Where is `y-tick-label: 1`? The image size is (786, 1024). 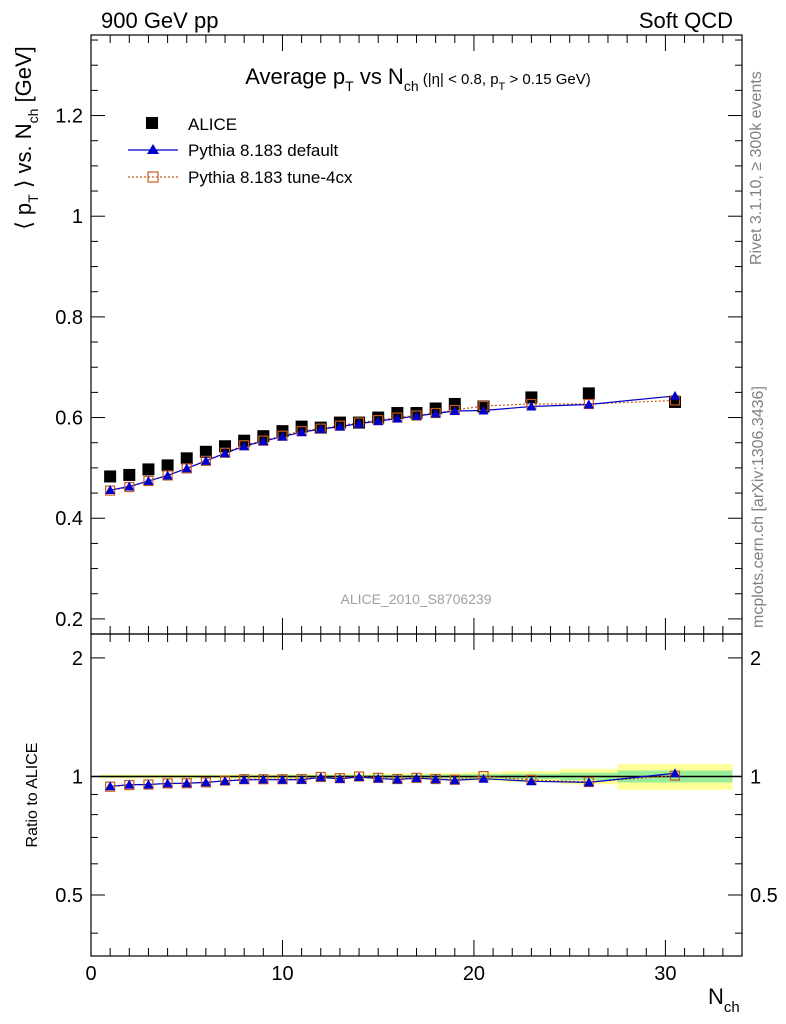 y-tick-label: 1 is located at coordinates (77, 217).